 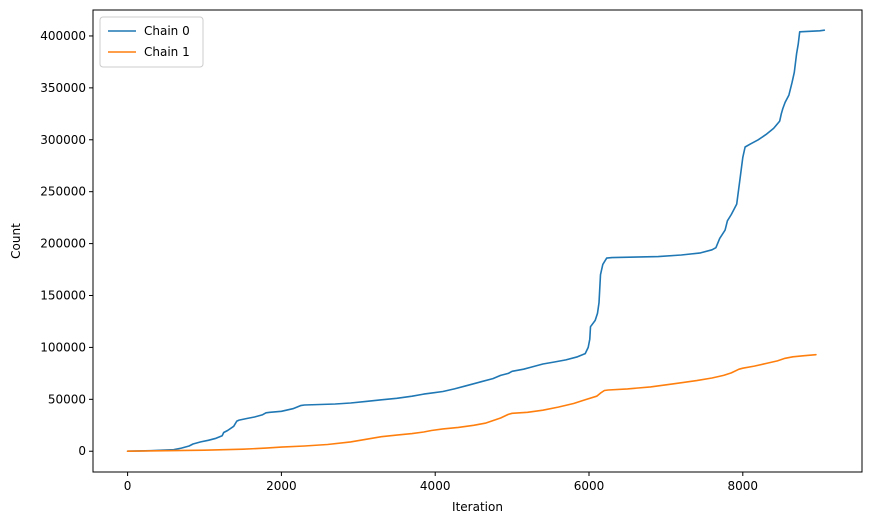 What do you see at coordinates (281, 486) in the screenshot?
I see `x-tick-label: 2000` at bounding box center [281, 486].